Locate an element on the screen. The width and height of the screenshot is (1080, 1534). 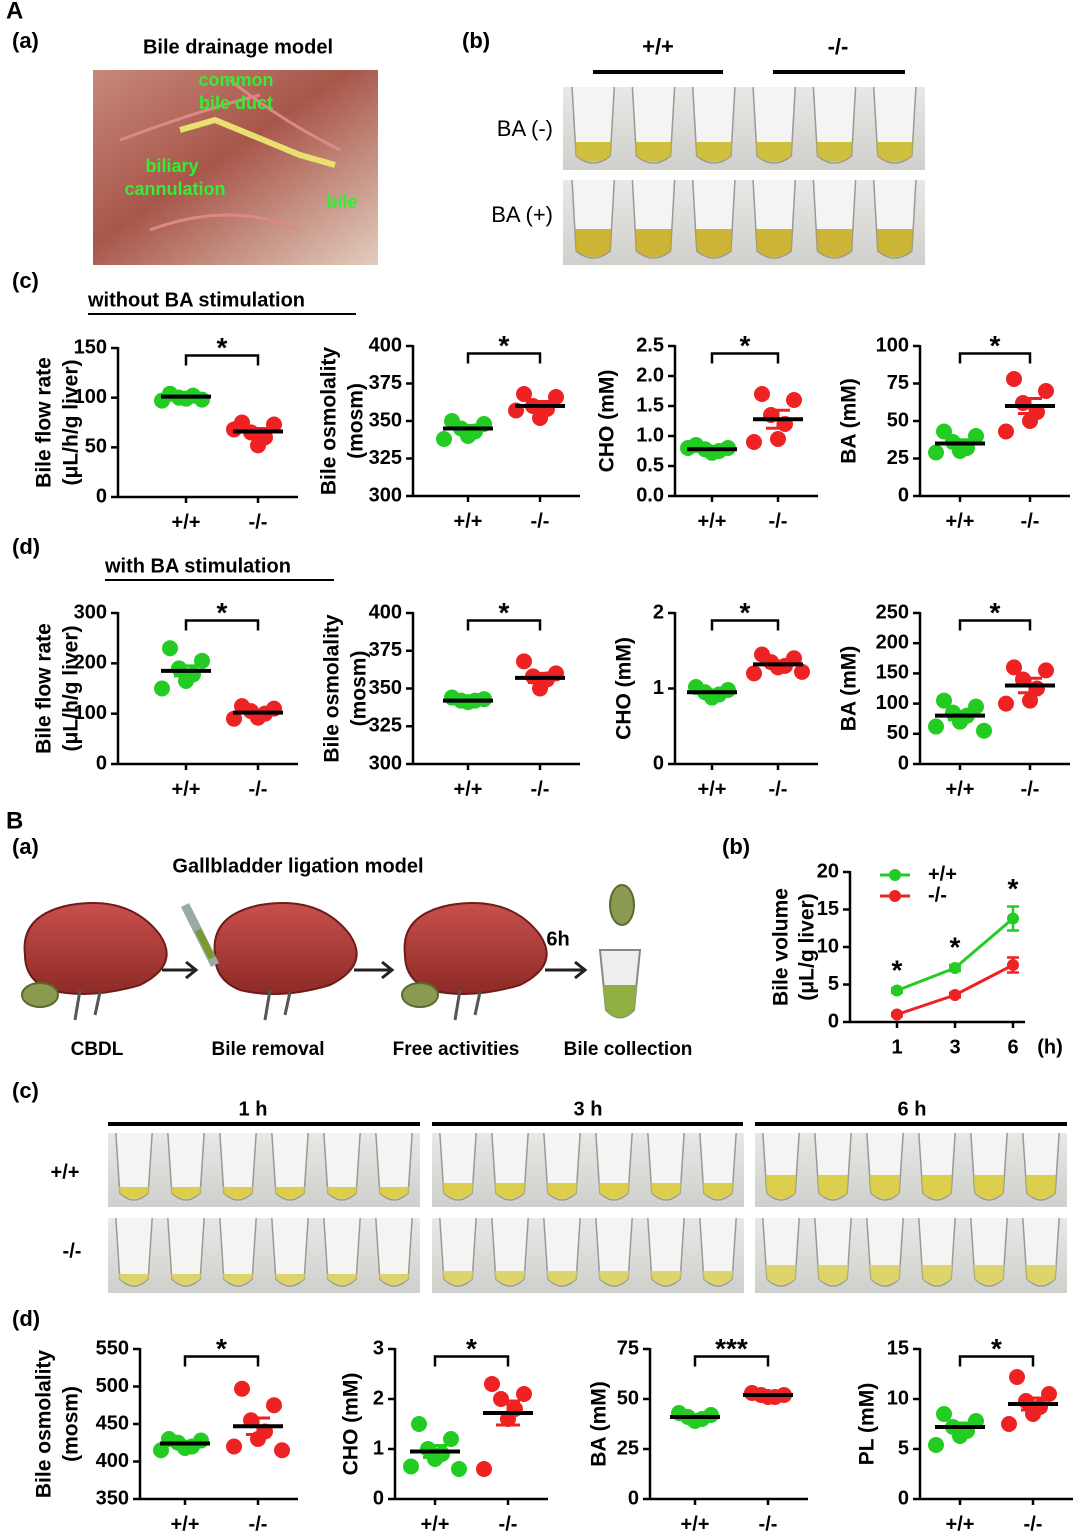
y-tick-label: 450 is located at coordinates (112, 1423).